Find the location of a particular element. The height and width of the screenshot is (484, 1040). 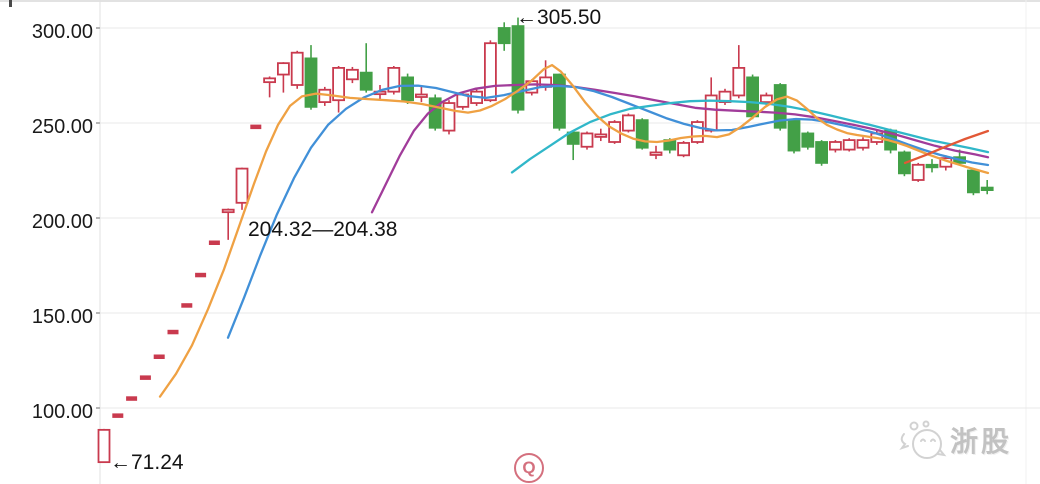

y-axis-label: 250.00 is located at coordinates (62, 127).